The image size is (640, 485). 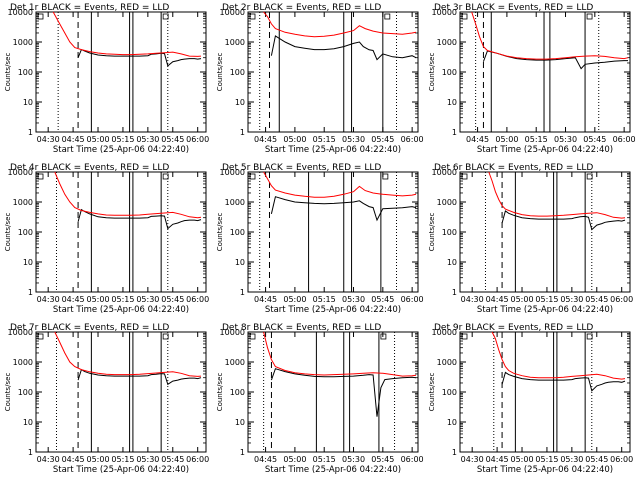 What do you see at coordinates (301, 8) in the screenshot?
I see `panel-title: Det 2r BLACK = Events, RED = LLD` at bounding box center [301, 8].